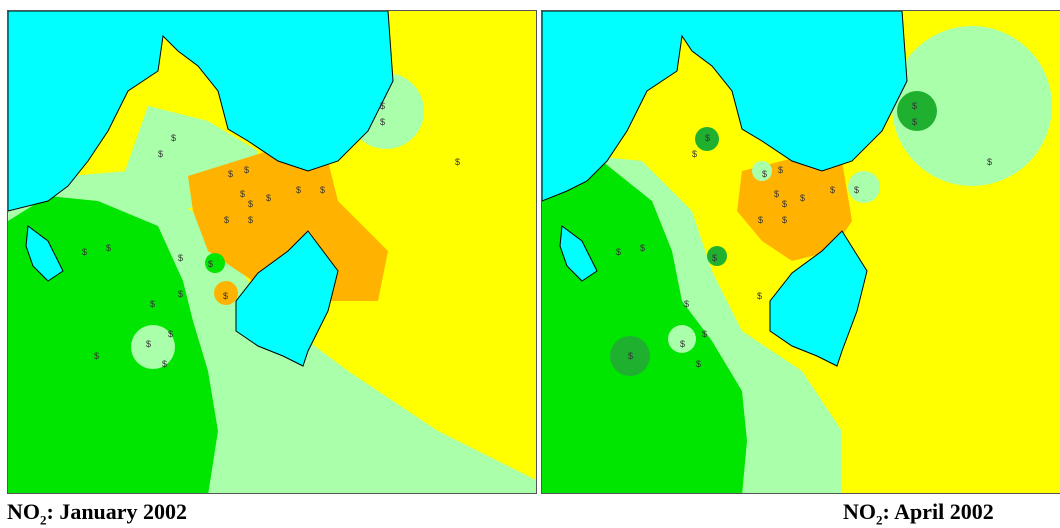 This screenshot has height=528, width=1060. I want to click on zone-spot-east, so click(864, 187).